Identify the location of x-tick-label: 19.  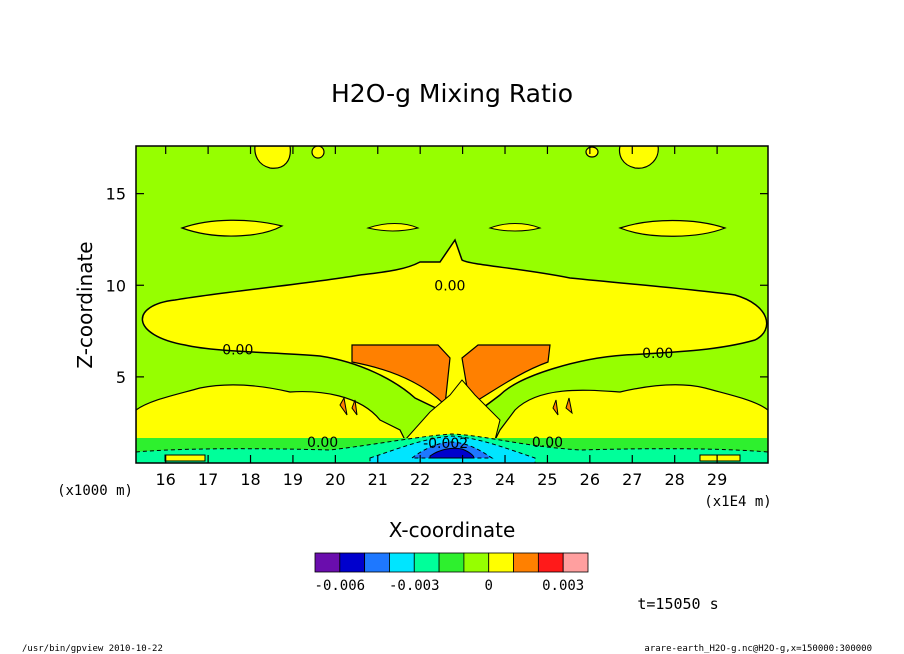
(293, 479).